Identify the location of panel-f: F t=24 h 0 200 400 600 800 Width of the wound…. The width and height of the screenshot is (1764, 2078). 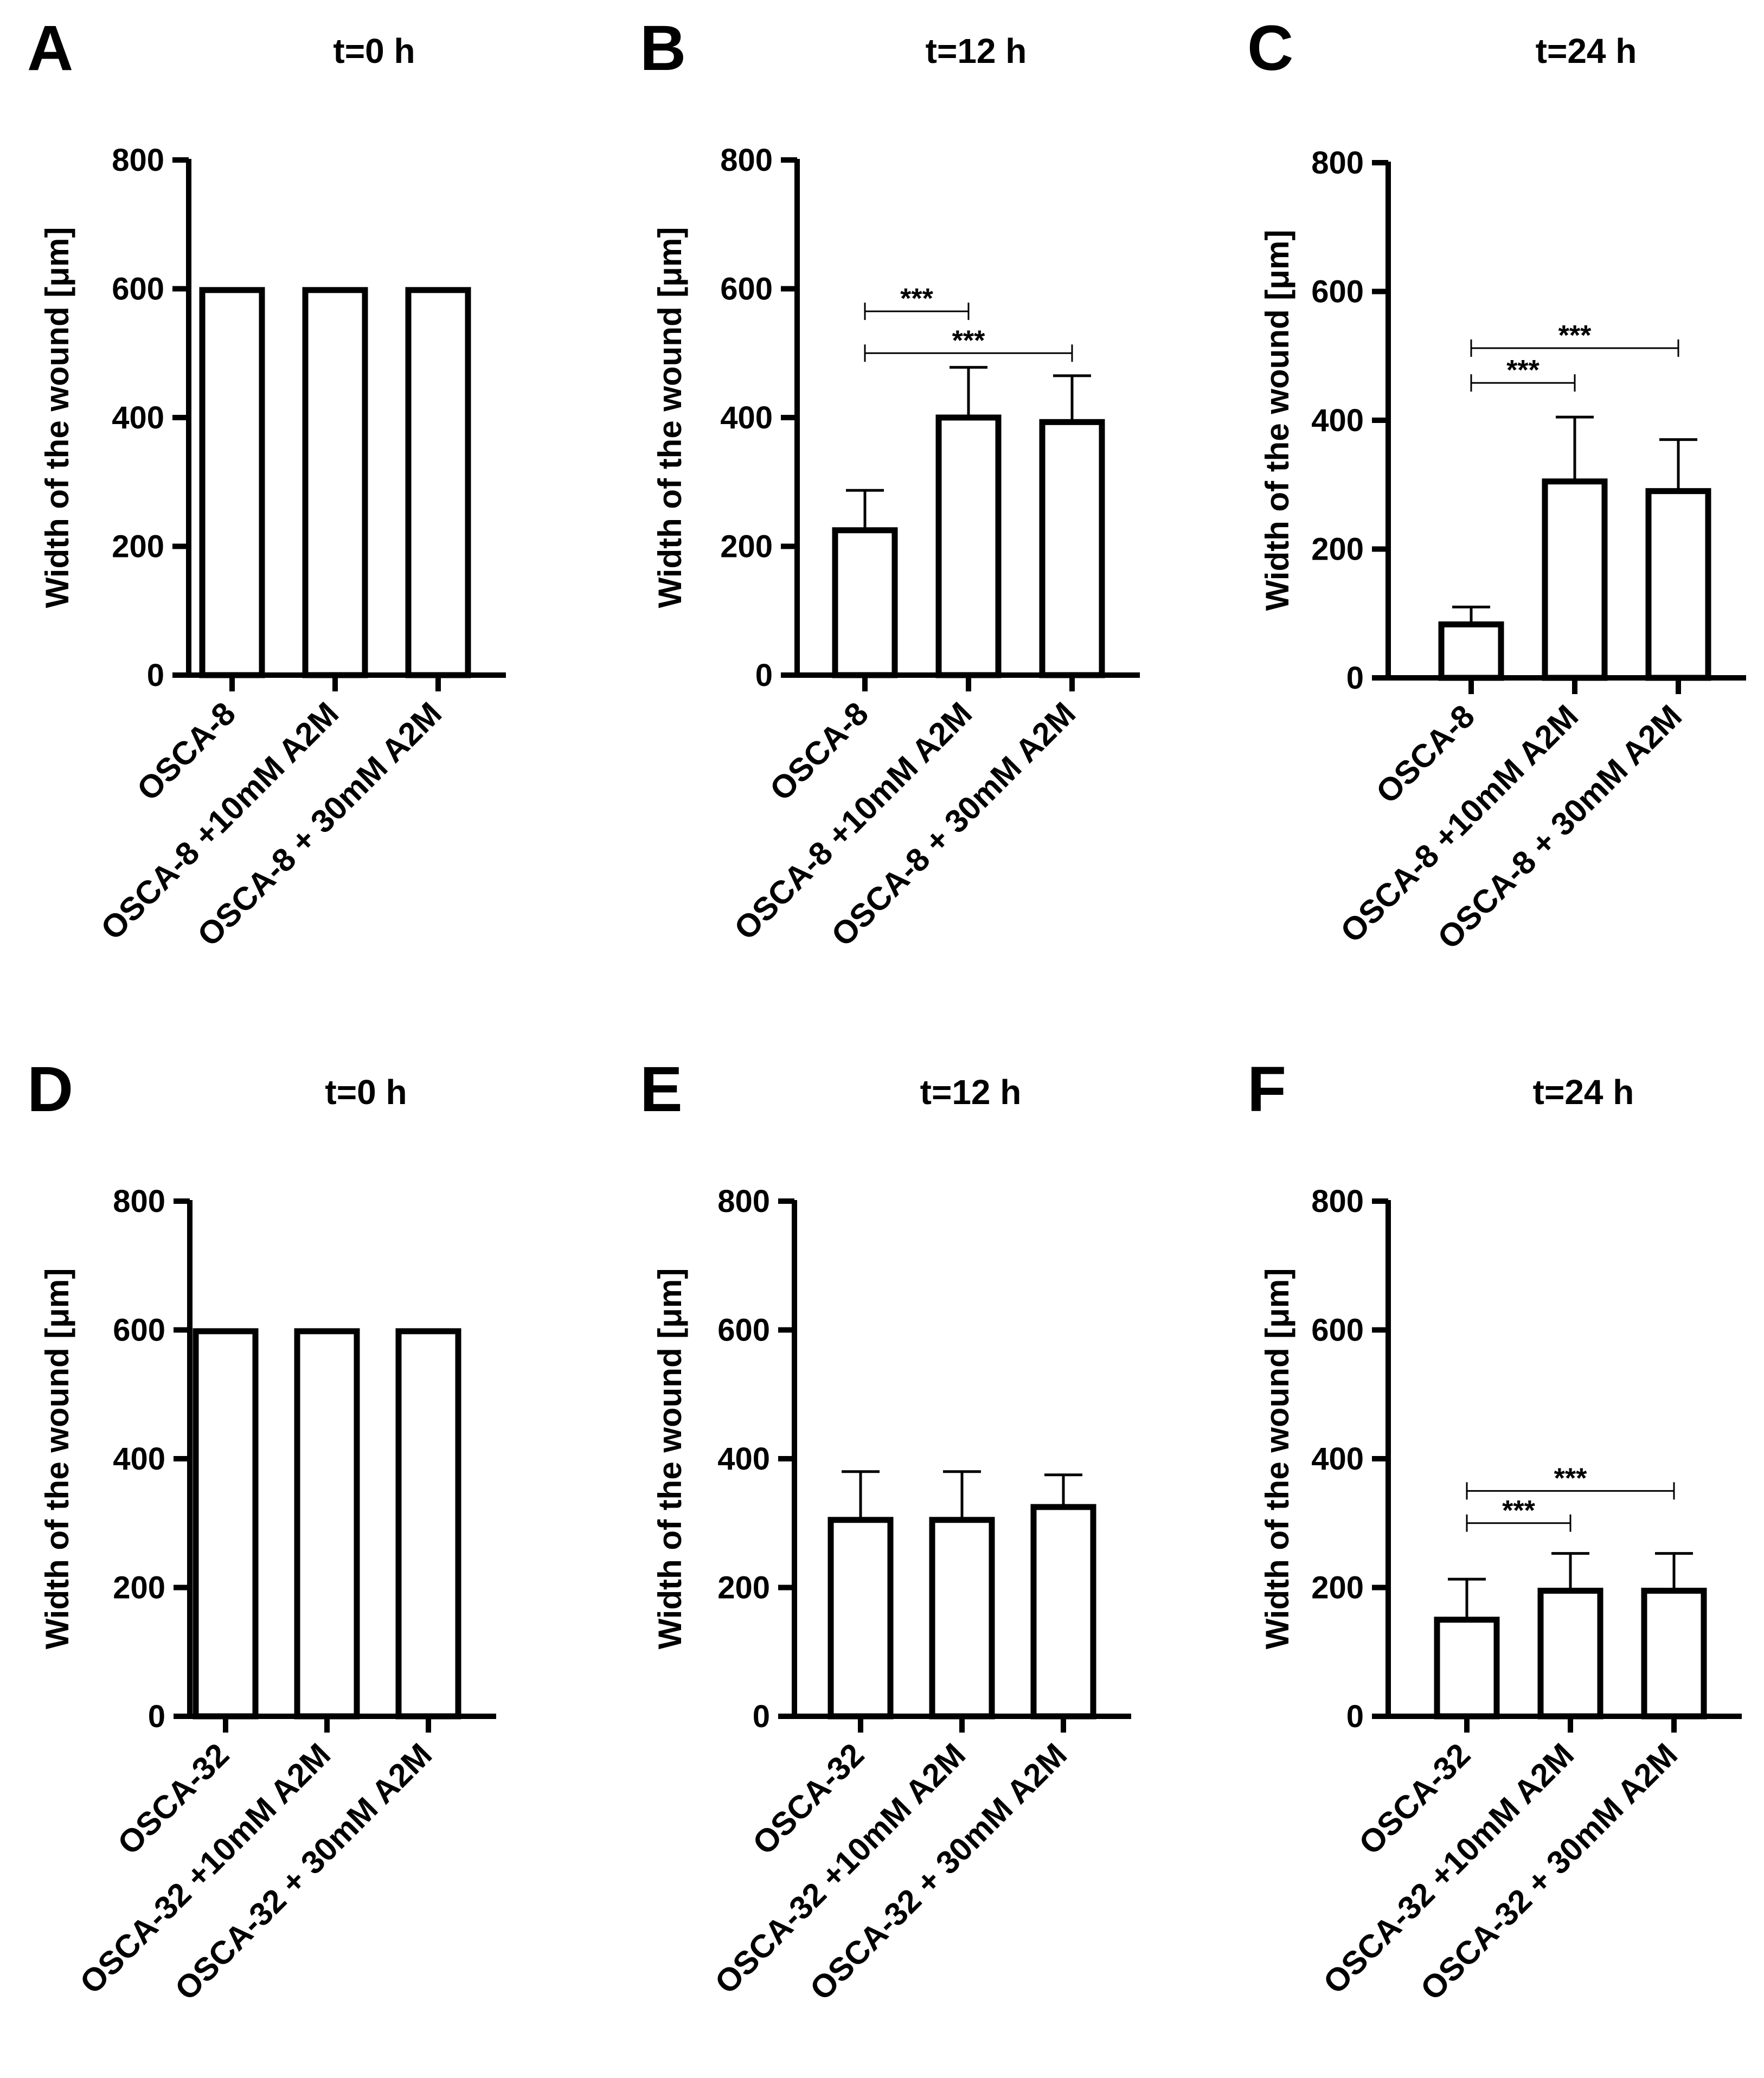
(1504, 1567).